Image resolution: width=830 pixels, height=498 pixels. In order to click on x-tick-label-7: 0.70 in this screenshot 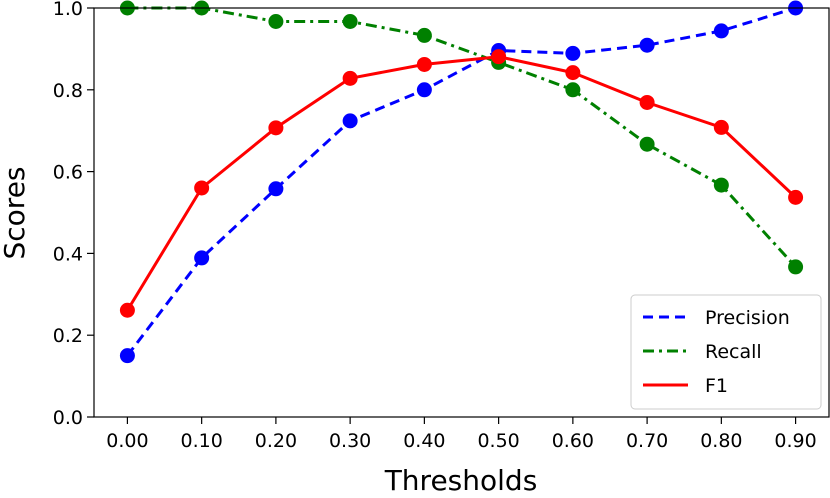, I will do `click(647, 441)`.